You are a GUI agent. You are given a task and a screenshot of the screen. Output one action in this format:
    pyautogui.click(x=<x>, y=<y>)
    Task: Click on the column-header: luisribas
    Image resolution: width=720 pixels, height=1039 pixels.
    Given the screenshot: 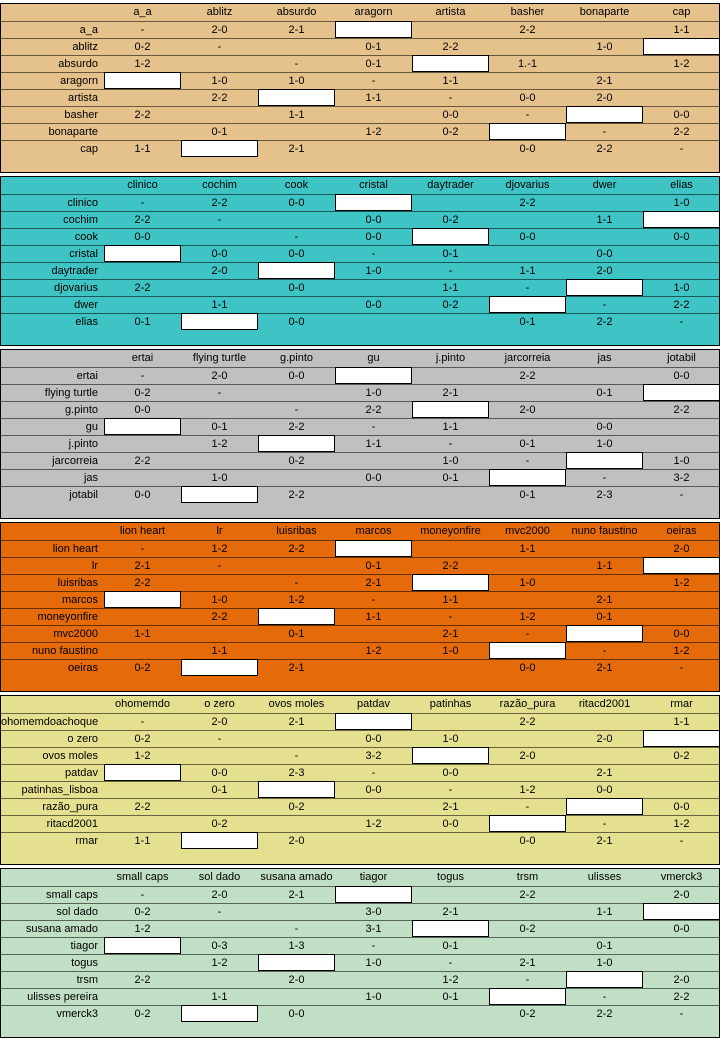 What is the action you would take?
    pyautogui.click(x=296, y=531)
    